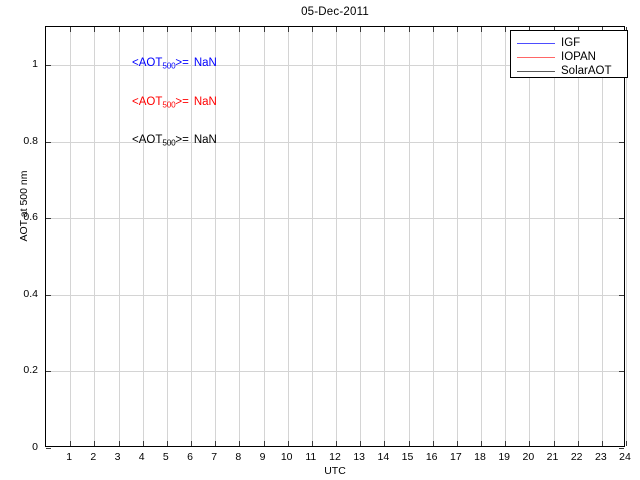 This screenshot has width=640, height=480. I want to click on annotation-prefix: <AOT, so click(147, 139).